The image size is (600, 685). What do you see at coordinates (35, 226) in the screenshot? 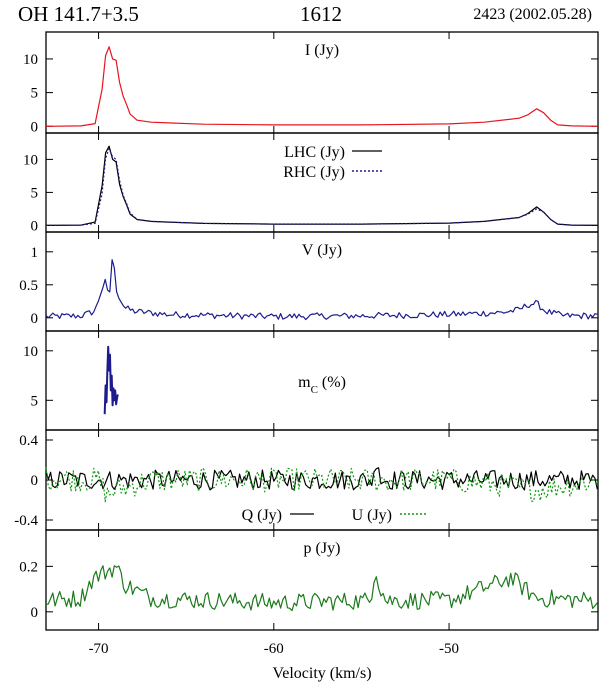
I see `ytick-label-LR-0: 0` at bounding box center [35, 226].